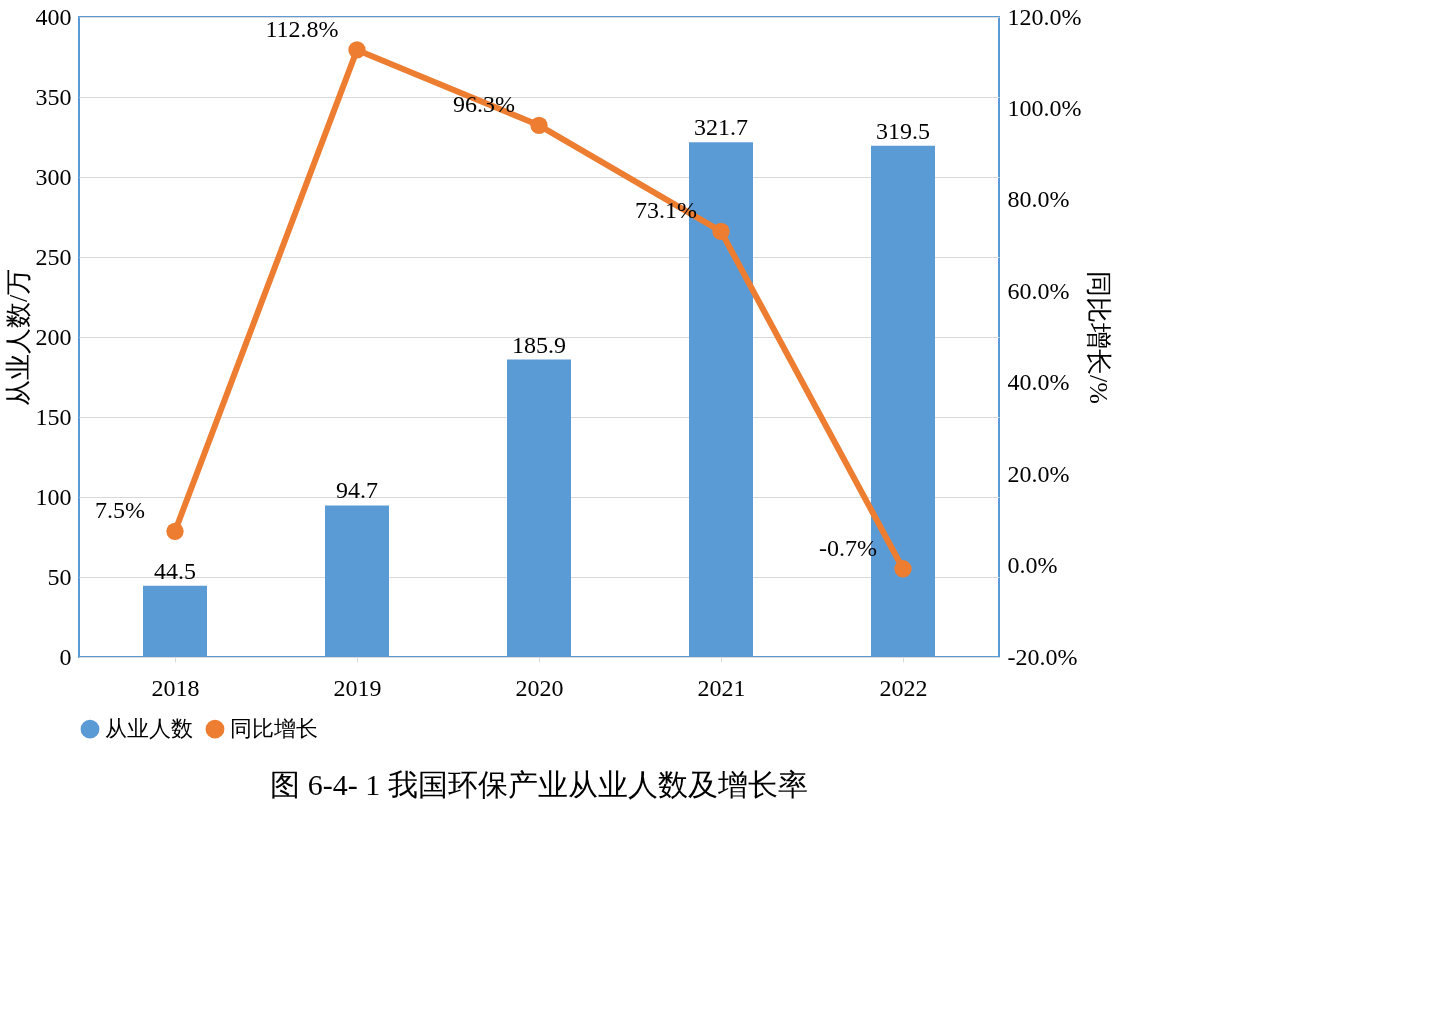 This screenshot has height=1033, width=1443. I want to click on y-tick-label: 200, so click(53, 336).